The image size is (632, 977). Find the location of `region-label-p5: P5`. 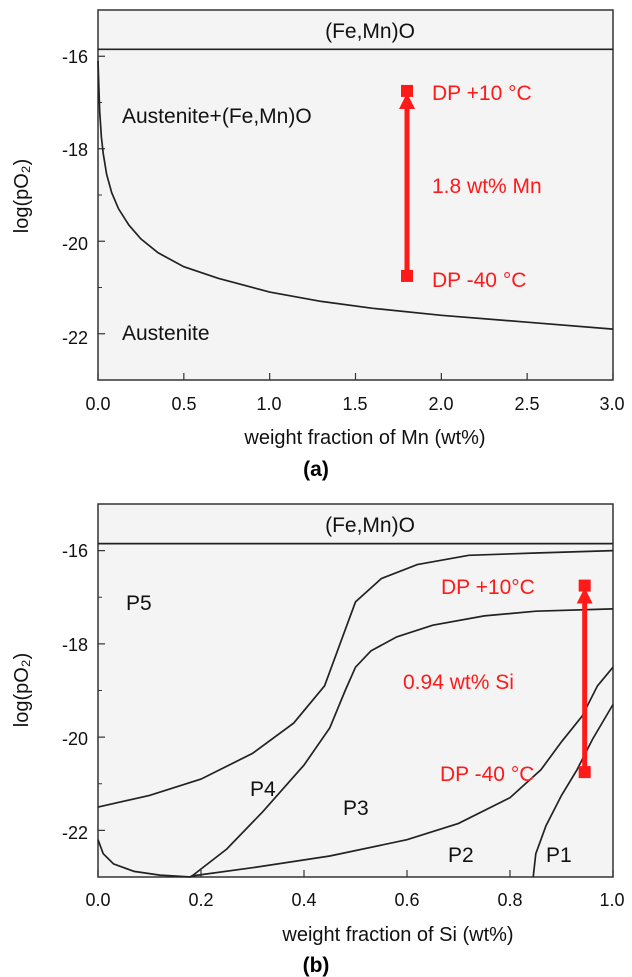

region-label-p5: P5 is located at coordinates (139, 603).